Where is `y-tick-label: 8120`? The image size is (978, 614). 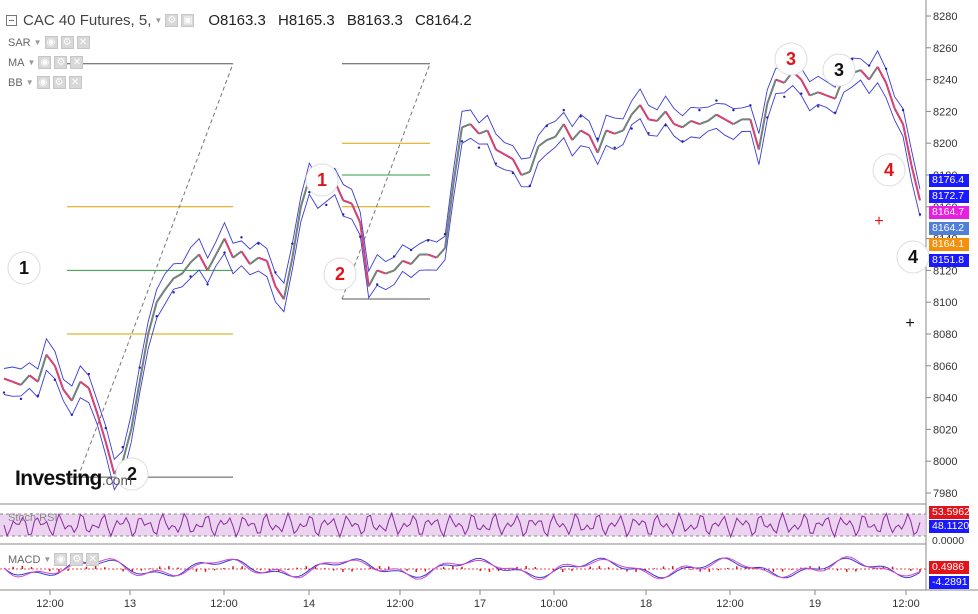
y-tick-label: 8120 is located at coordinates (945, 271).